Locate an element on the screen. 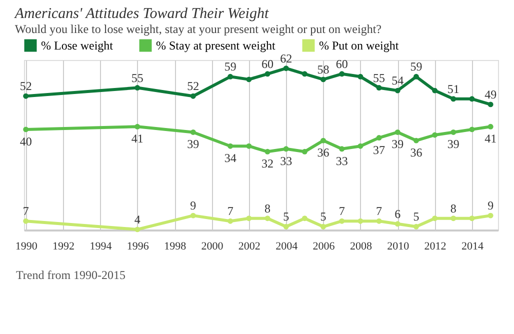  data-label: 32 is located at coordinates (268, 163).